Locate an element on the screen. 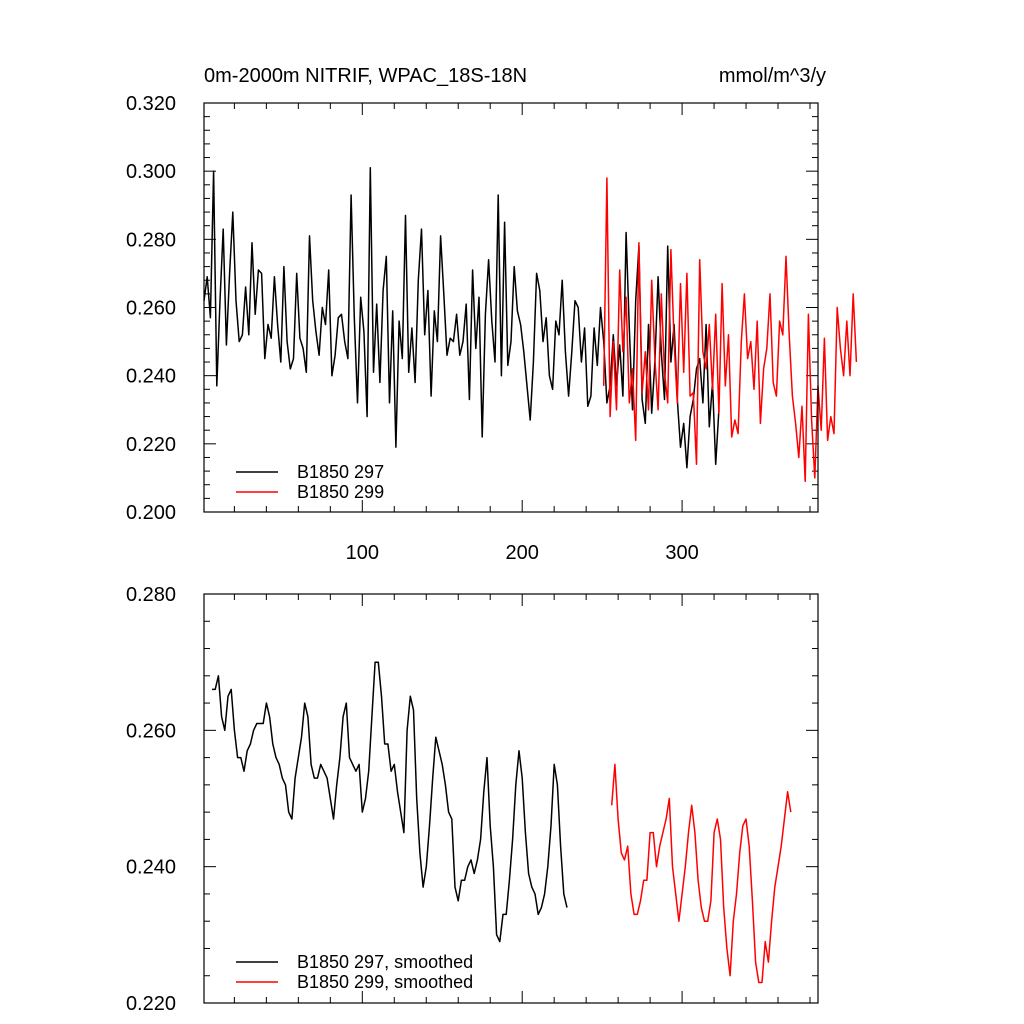 The image size is (1024, 1024). series-line-b1850-297-smoothed is located at coordinates (390, 802).